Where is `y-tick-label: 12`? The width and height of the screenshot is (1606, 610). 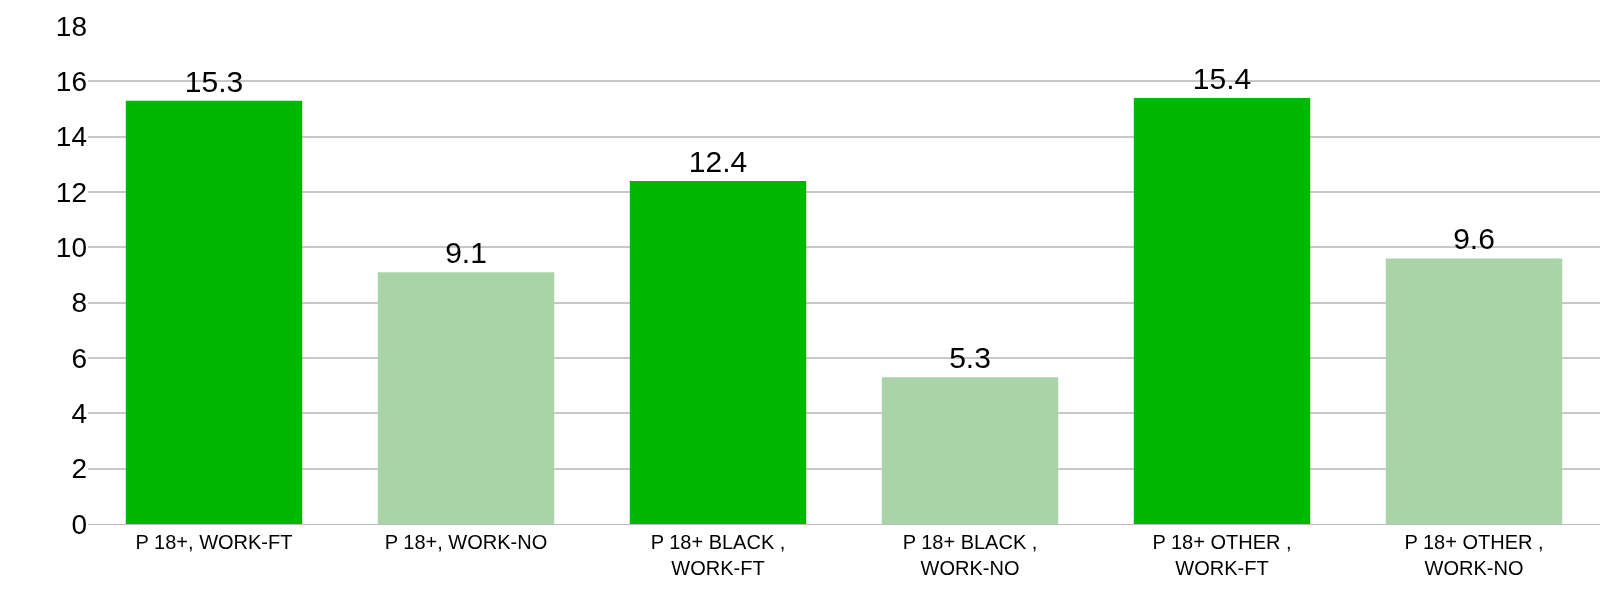 y-tick-label: 12 is located at coordinates (71, 192).